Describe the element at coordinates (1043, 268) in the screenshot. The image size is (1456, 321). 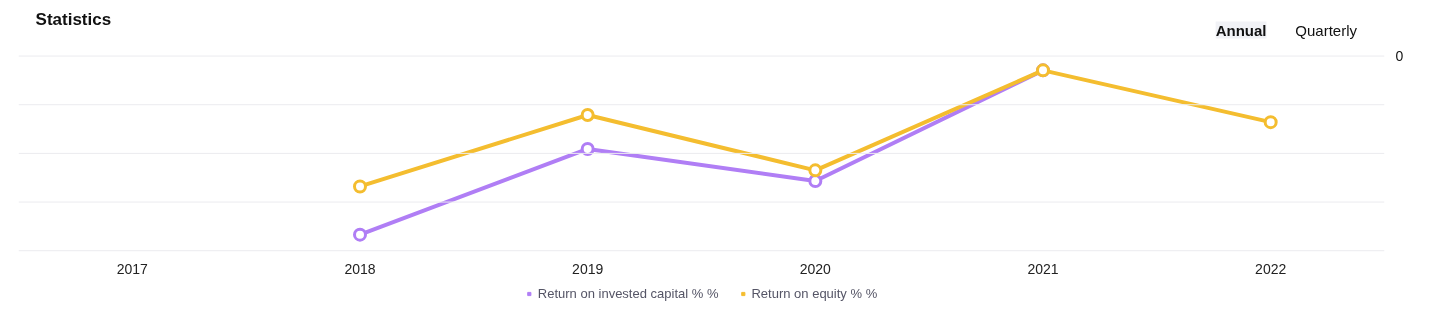
I see `x-tick-label: 2021` at that location.